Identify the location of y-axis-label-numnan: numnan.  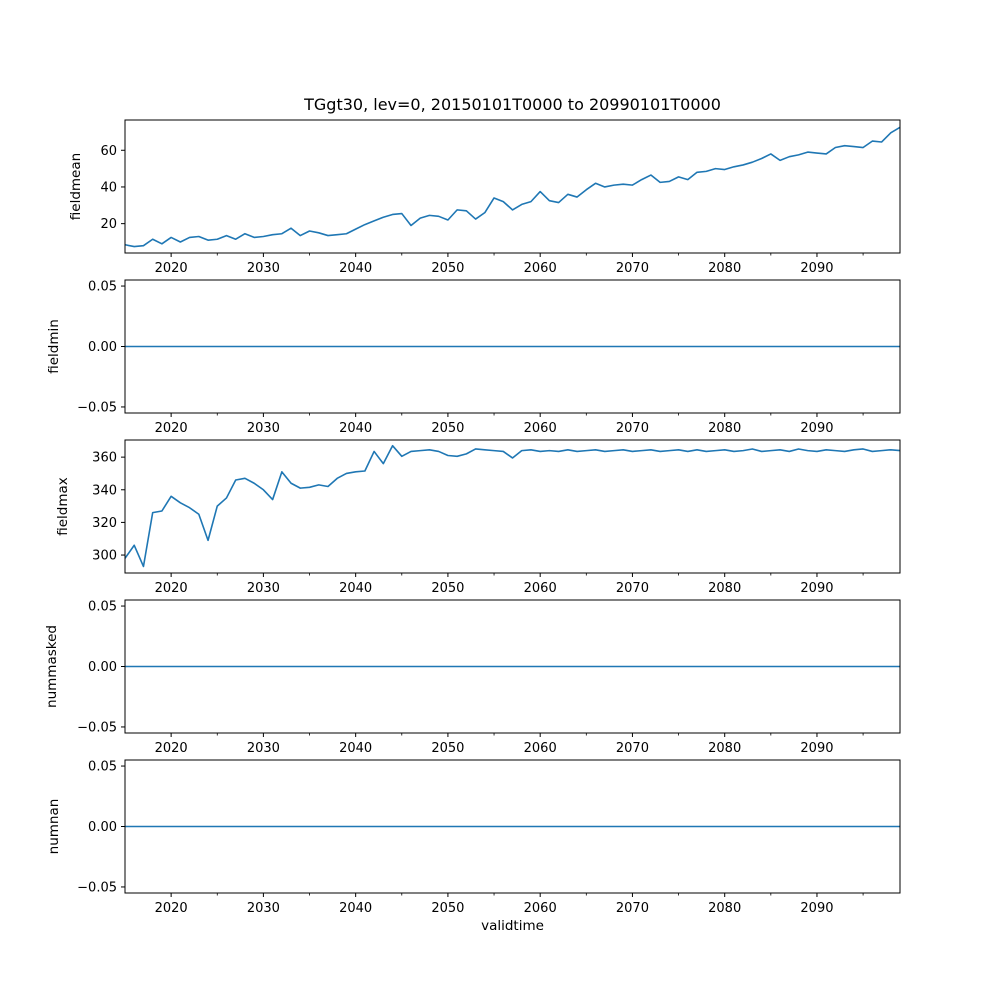
(54, 827).